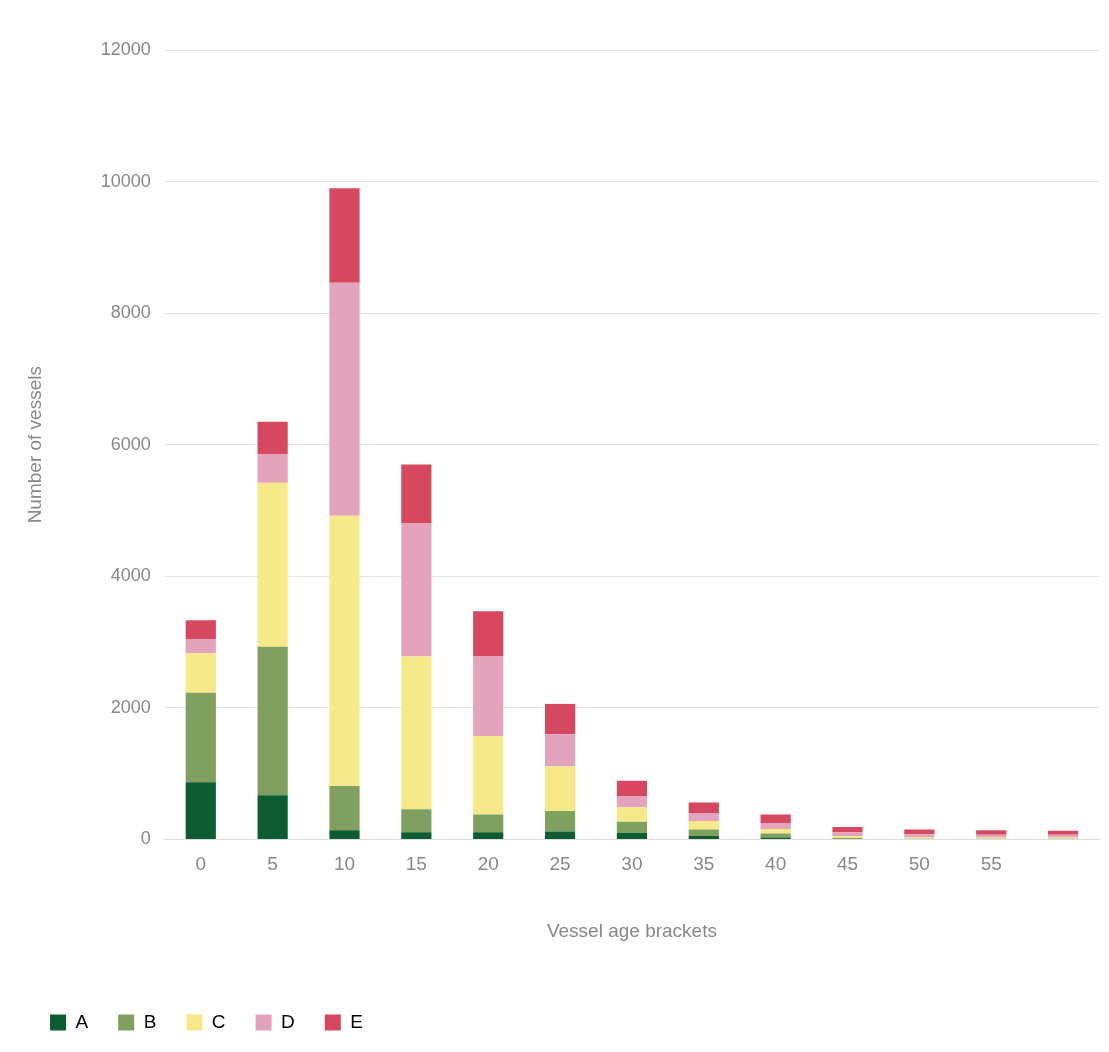 Image resolution: width=1109 pixels, height=1052 pixels. What do you see at coordinates (344, 864) in the screenshot?
I see `x-tick-label: 10` at bounding box center [344, 864].